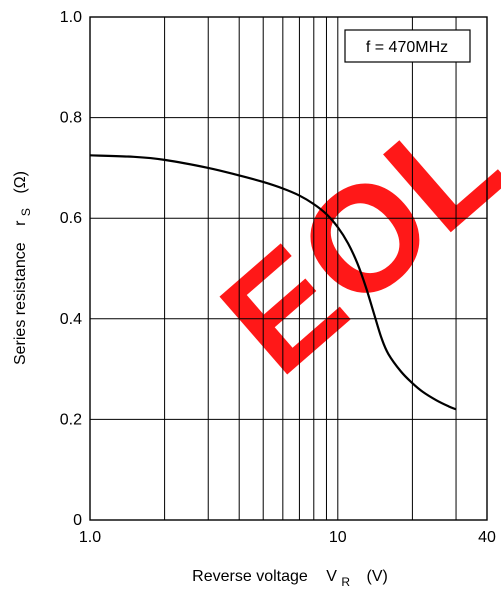 This screenshot has width=501, height=590. Describe the element at coordinates (26, 212) in the screenshot. I see `y-axis-title-subscript: S` at that location.